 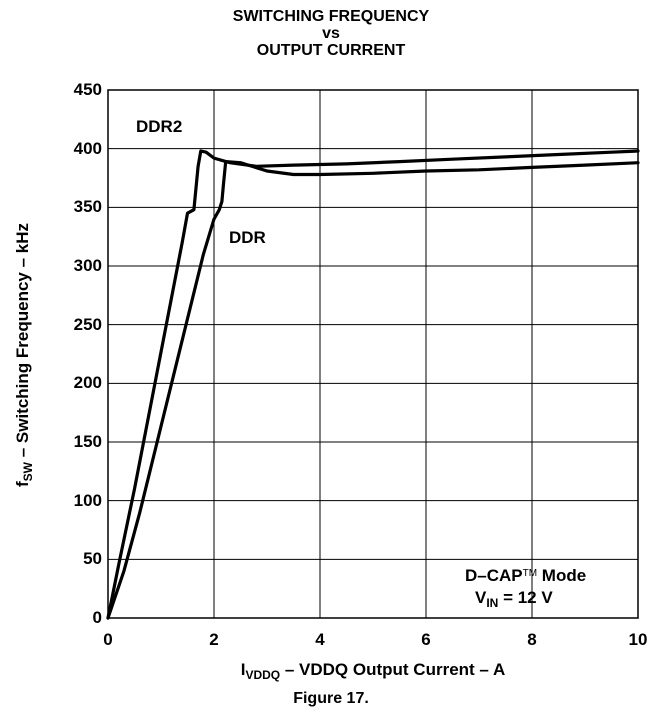 I want to click on x-tick-label-4: 4, so click(x=320, y=639).